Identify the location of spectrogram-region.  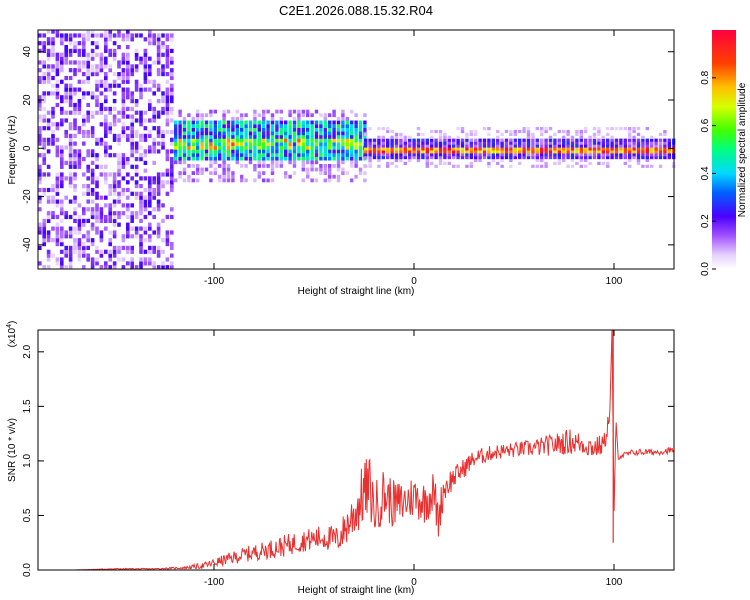
(106, 149).